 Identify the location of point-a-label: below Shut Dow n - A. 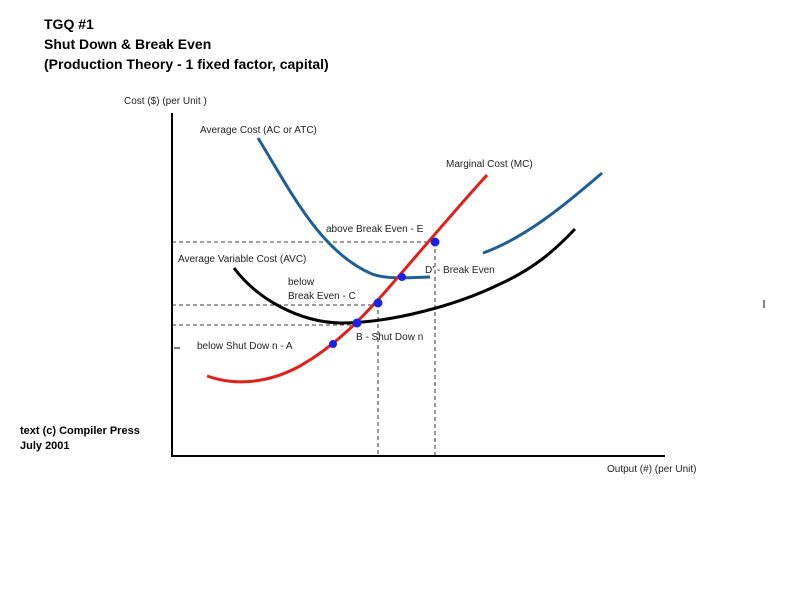
(245, 346).